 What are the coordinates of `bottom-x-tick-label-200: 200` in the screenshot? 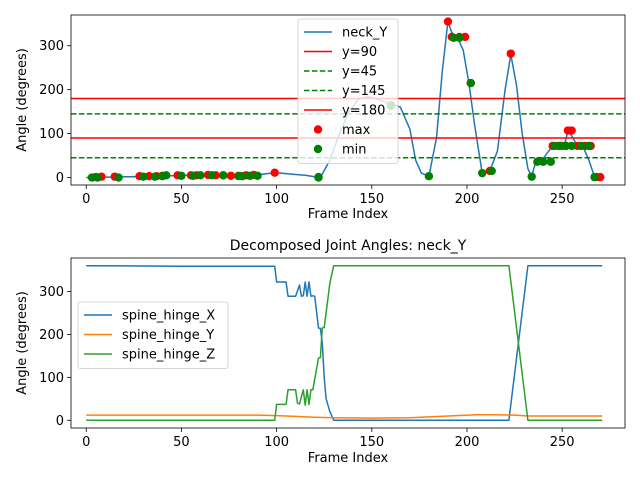 It's located at (467, 442).